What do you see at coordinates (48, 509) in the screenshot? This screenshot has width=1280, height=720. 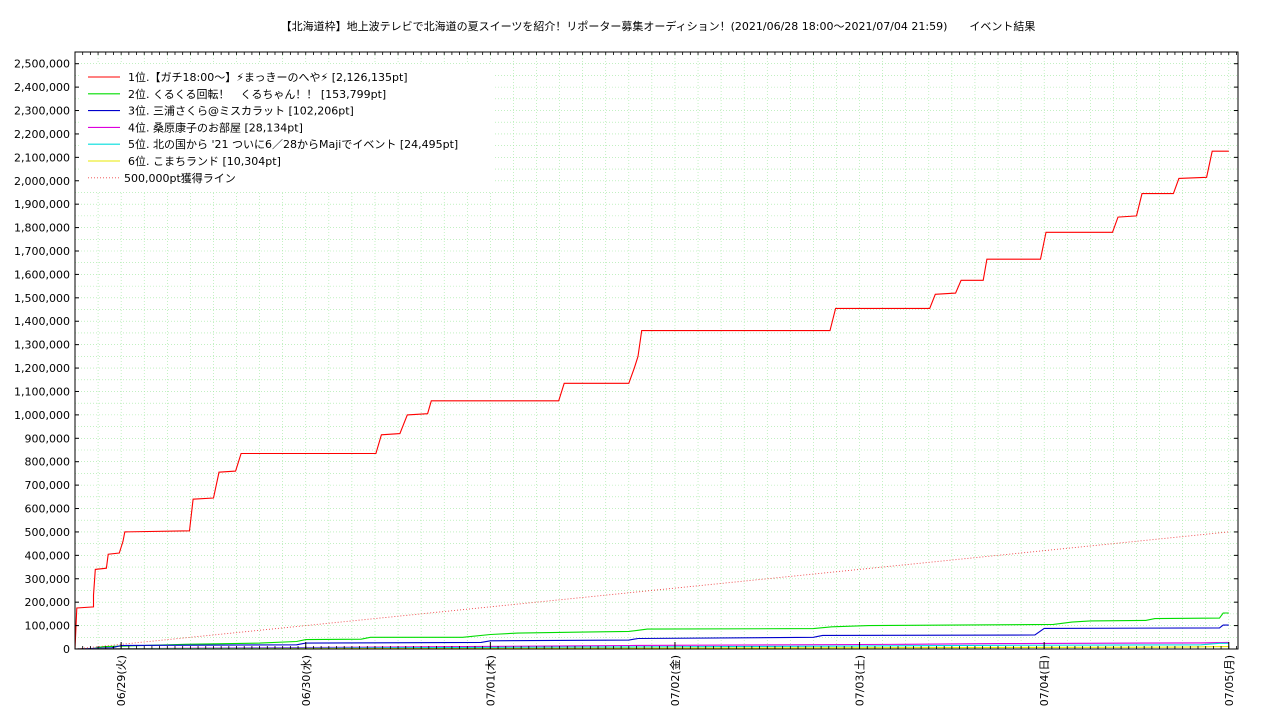 I see `y-tick-label: 600,000` at bounding box center [48, 509].